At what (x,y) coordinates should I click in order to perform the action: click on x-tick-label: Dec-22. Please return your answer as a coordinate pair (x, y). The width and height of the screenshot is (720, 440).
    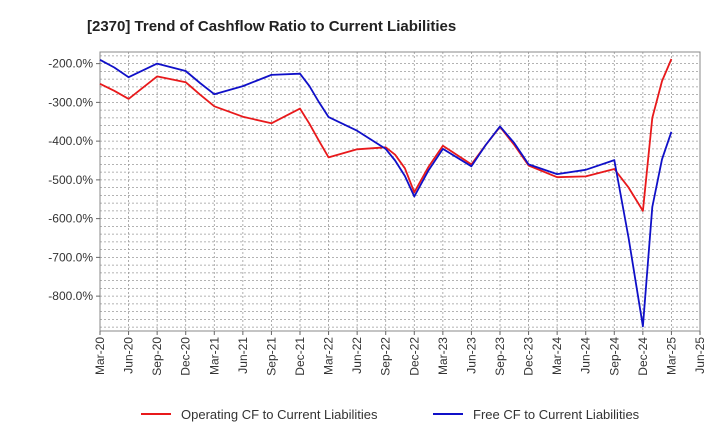
    Looking at the image, I should click on (414, 356).